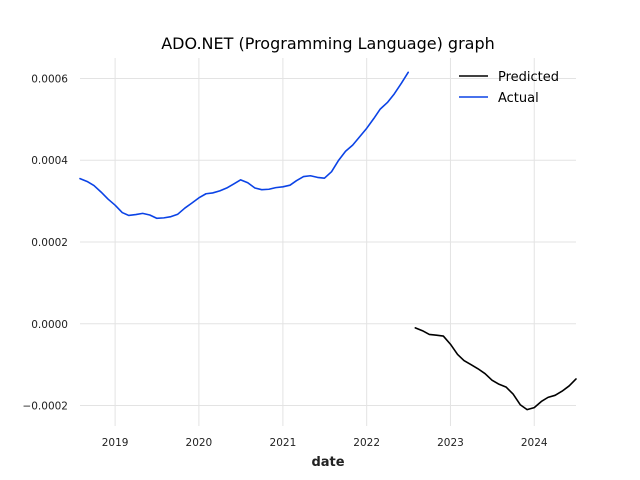  What do you see at coordinates (49, 325) in the screenshot?
I see `y-tick-label: 0.0000` at bounding box center [49, 325].